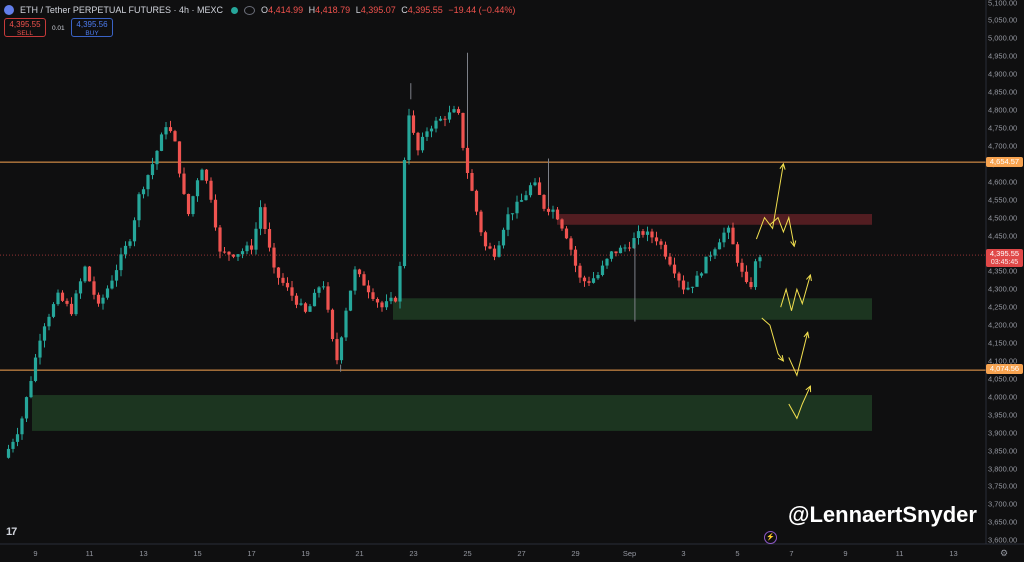 Image resolution: width=1024 pixels, height=562 pixels. What do you see at coordinates (305, 553) in the screenshot?
I see `time-tick-label: 19` at bounding box center [305, 553].